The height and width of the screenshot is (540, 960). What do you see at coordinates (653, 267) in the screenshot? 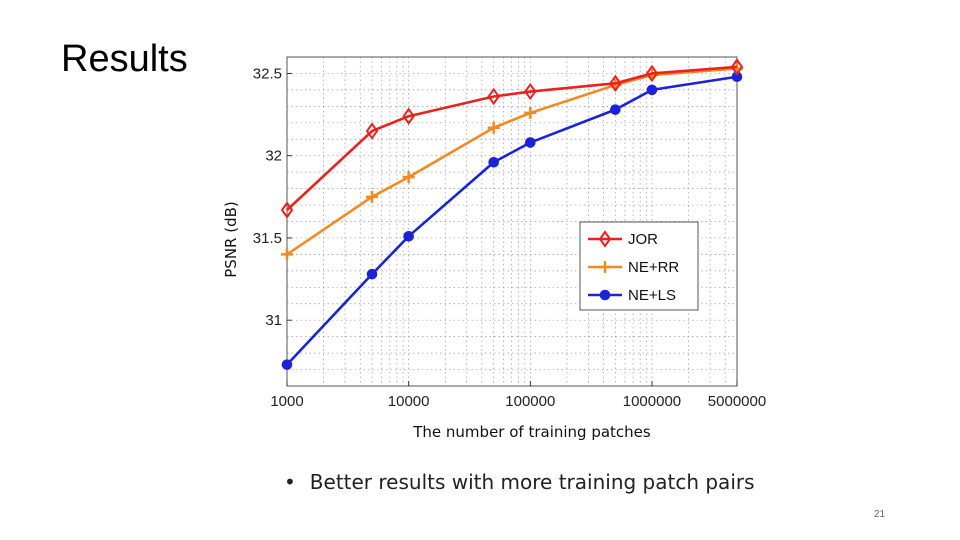
I see `legend-label: NE+RR` at bounding box center [653, 267].